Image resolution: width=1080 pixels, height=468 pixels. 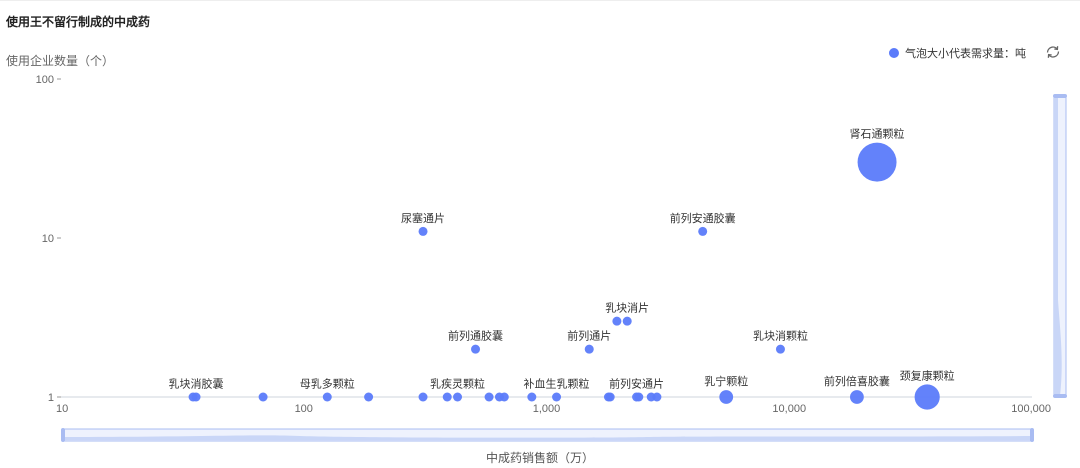 I want to click on y-zoom-preview, so click(x=1058, y=246).